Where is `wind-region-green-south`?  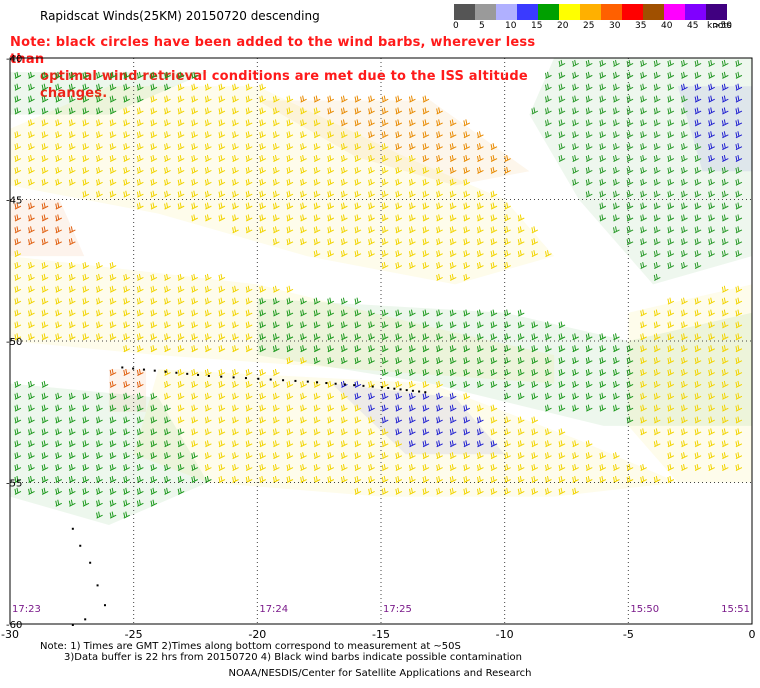
wind-region-green-south is located at coordinates (109, 454).